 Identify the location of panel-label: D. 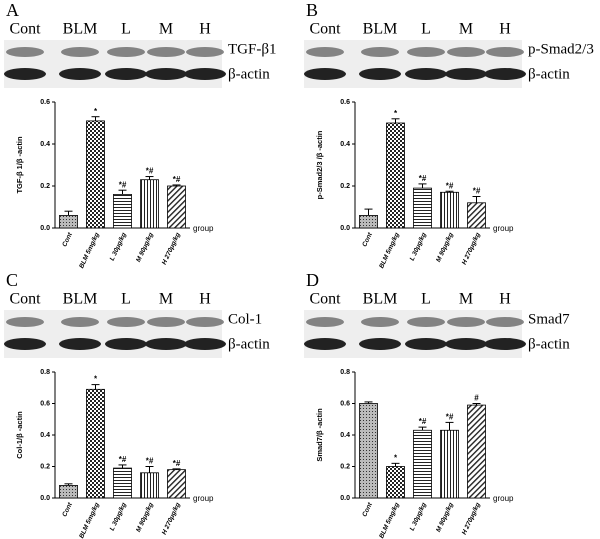
(312, 280).